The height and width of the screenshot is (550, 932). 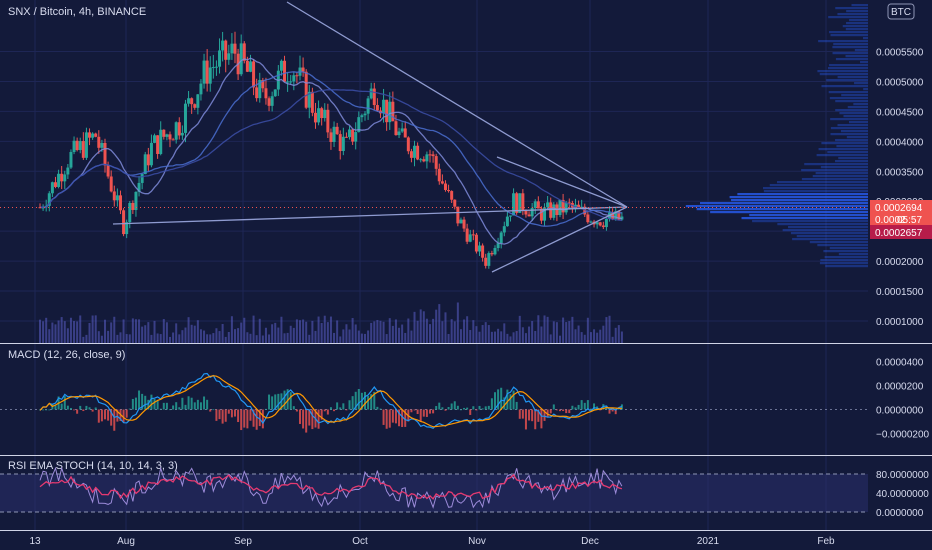 I want to click on macd-axis: 0.0000400 0.0000200 0.0000000 −0.0000200, so click(x=903, y=399).